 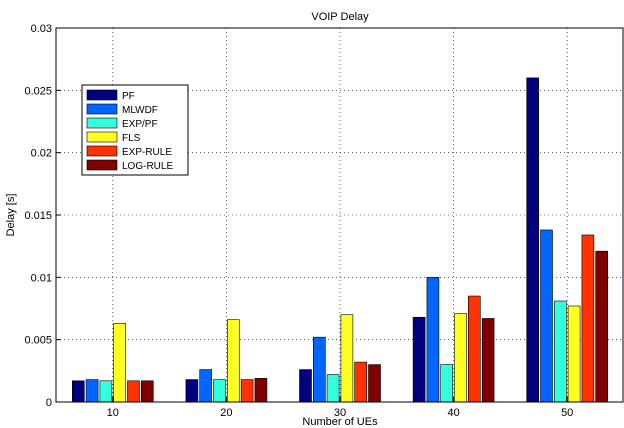 What do you see at coordinates (340, 17) in the screenshot?
I see `chart-title: VOIP Delay` at bounding box center [340, 17].